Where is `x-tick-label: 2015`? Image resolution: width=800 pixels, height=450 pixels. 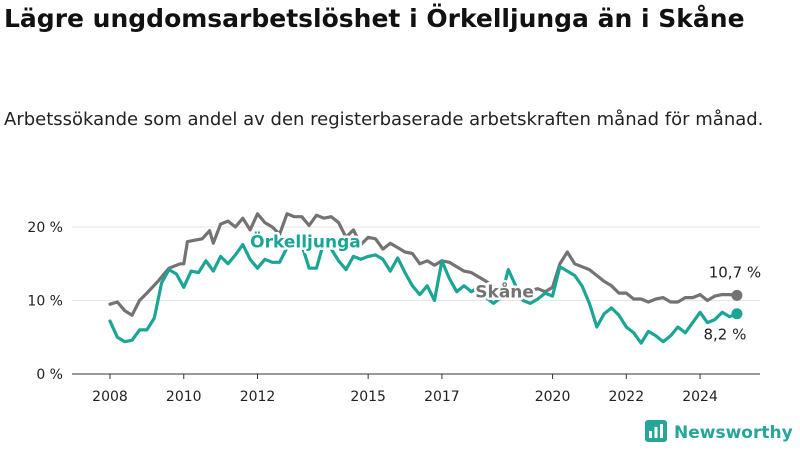
x-tick-label: 2015 is located at coordinates (368, 397).